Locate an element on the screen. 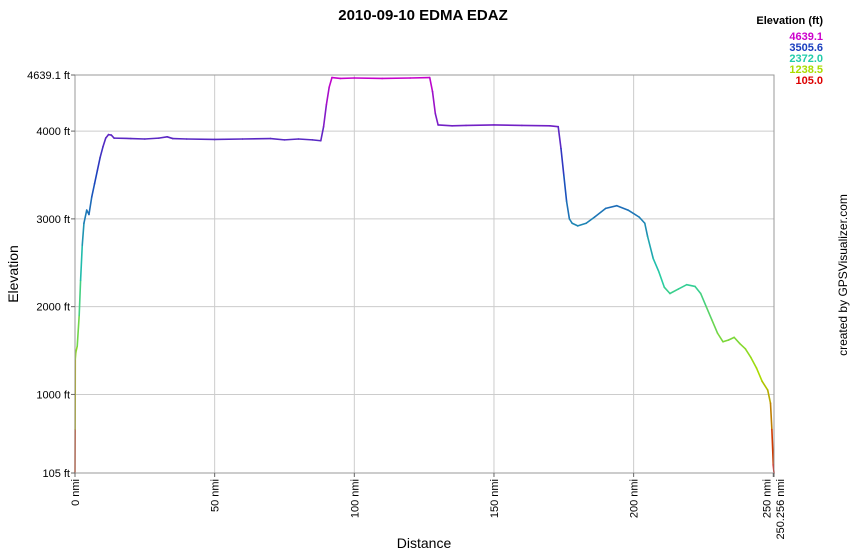 The image size is (850, 550). x-tick-label: 100 nmi is located at coordinates (355, 498).